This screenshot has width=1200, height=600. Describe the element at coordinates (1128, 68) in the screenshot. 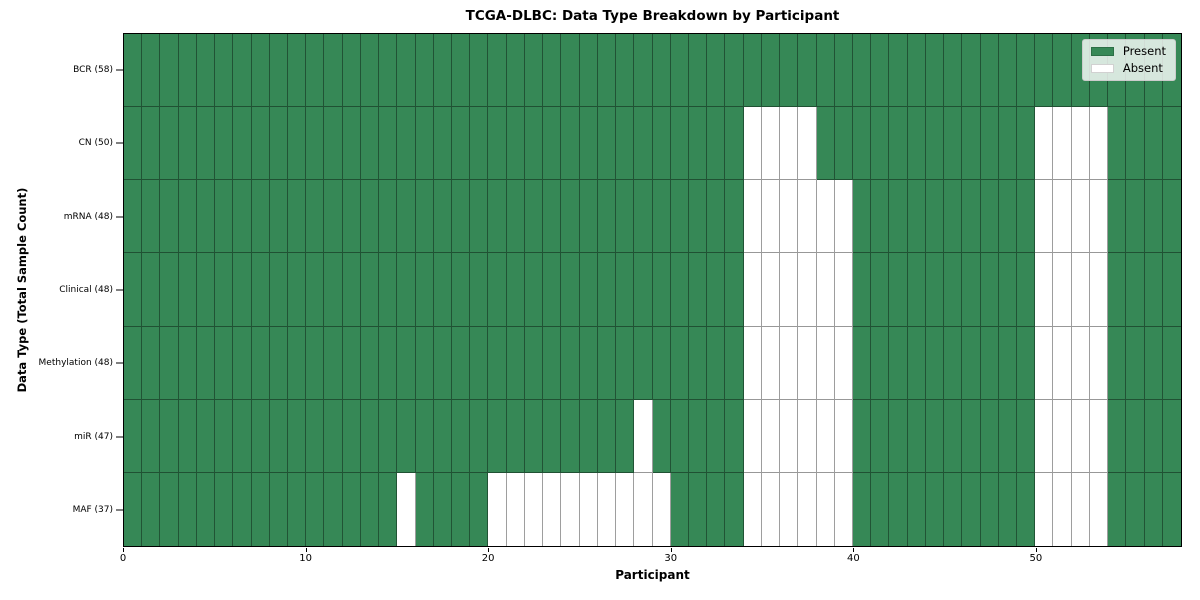

I see `legend-entry-absent: Absent` at that location.